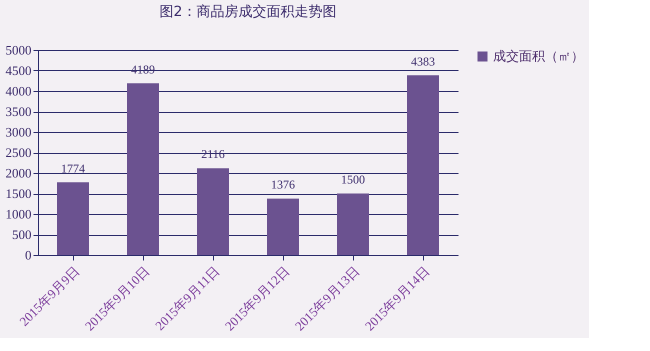 Image resolution: width=650 pixels, height=351 pixels. Describe the element at coordinates (19, 111) in the screenshot. I see `y-tick-label: 3500` at that location.